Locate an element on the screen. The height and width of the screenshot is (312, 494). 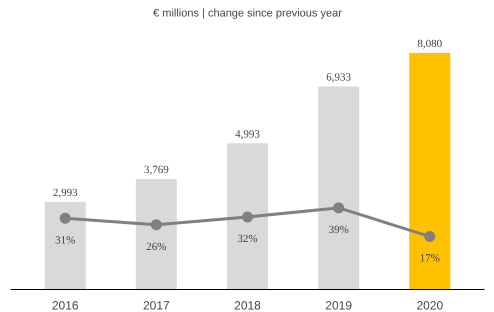
data-label: 26% is located at coordinates (156, 246).